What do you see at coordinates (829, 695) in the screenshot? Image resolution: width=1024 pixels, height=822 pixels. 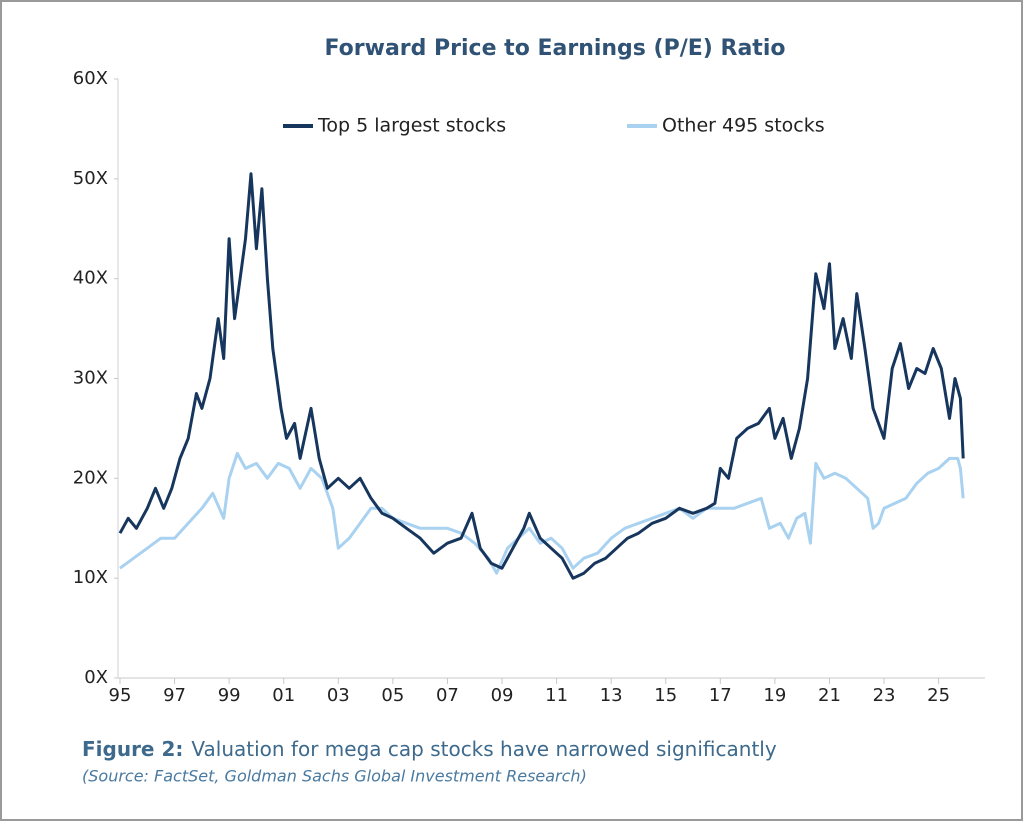 I see `x-tick-label: 21` at bounding box center [829, 695].